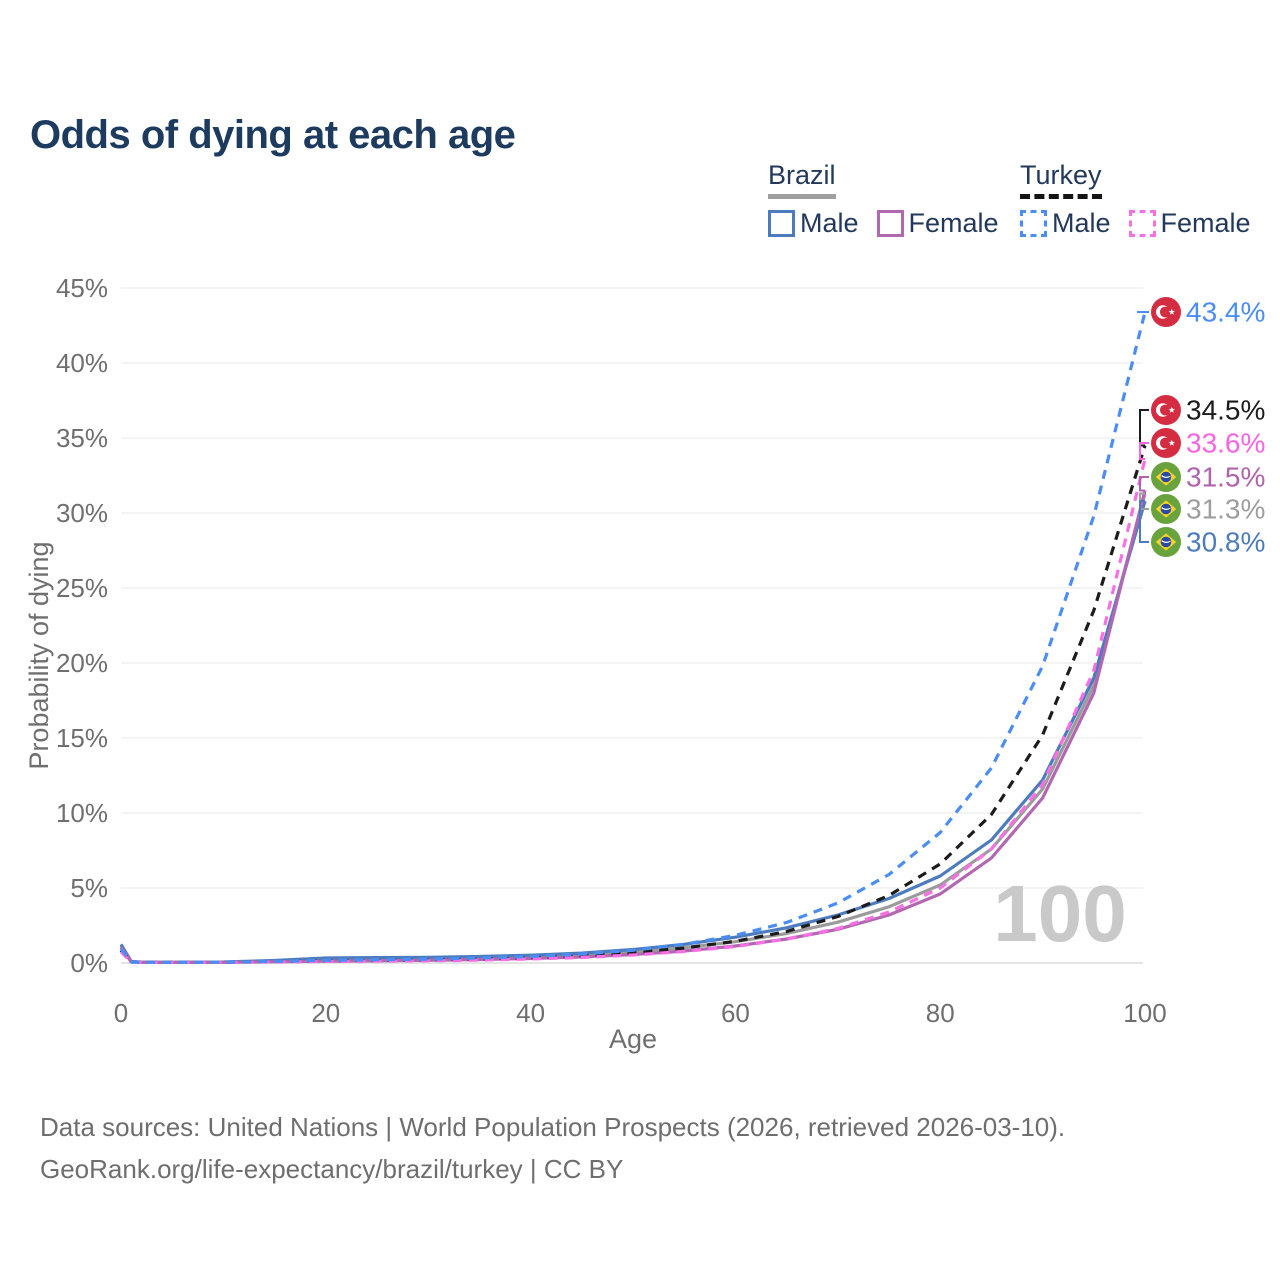 Image resolution: width=1280 pixels, height=1280 pixels. What do you see at coordinates (82, 588) in the screenshot?
I see `y-tick-label: 25%` at bounding box center [82, 588].